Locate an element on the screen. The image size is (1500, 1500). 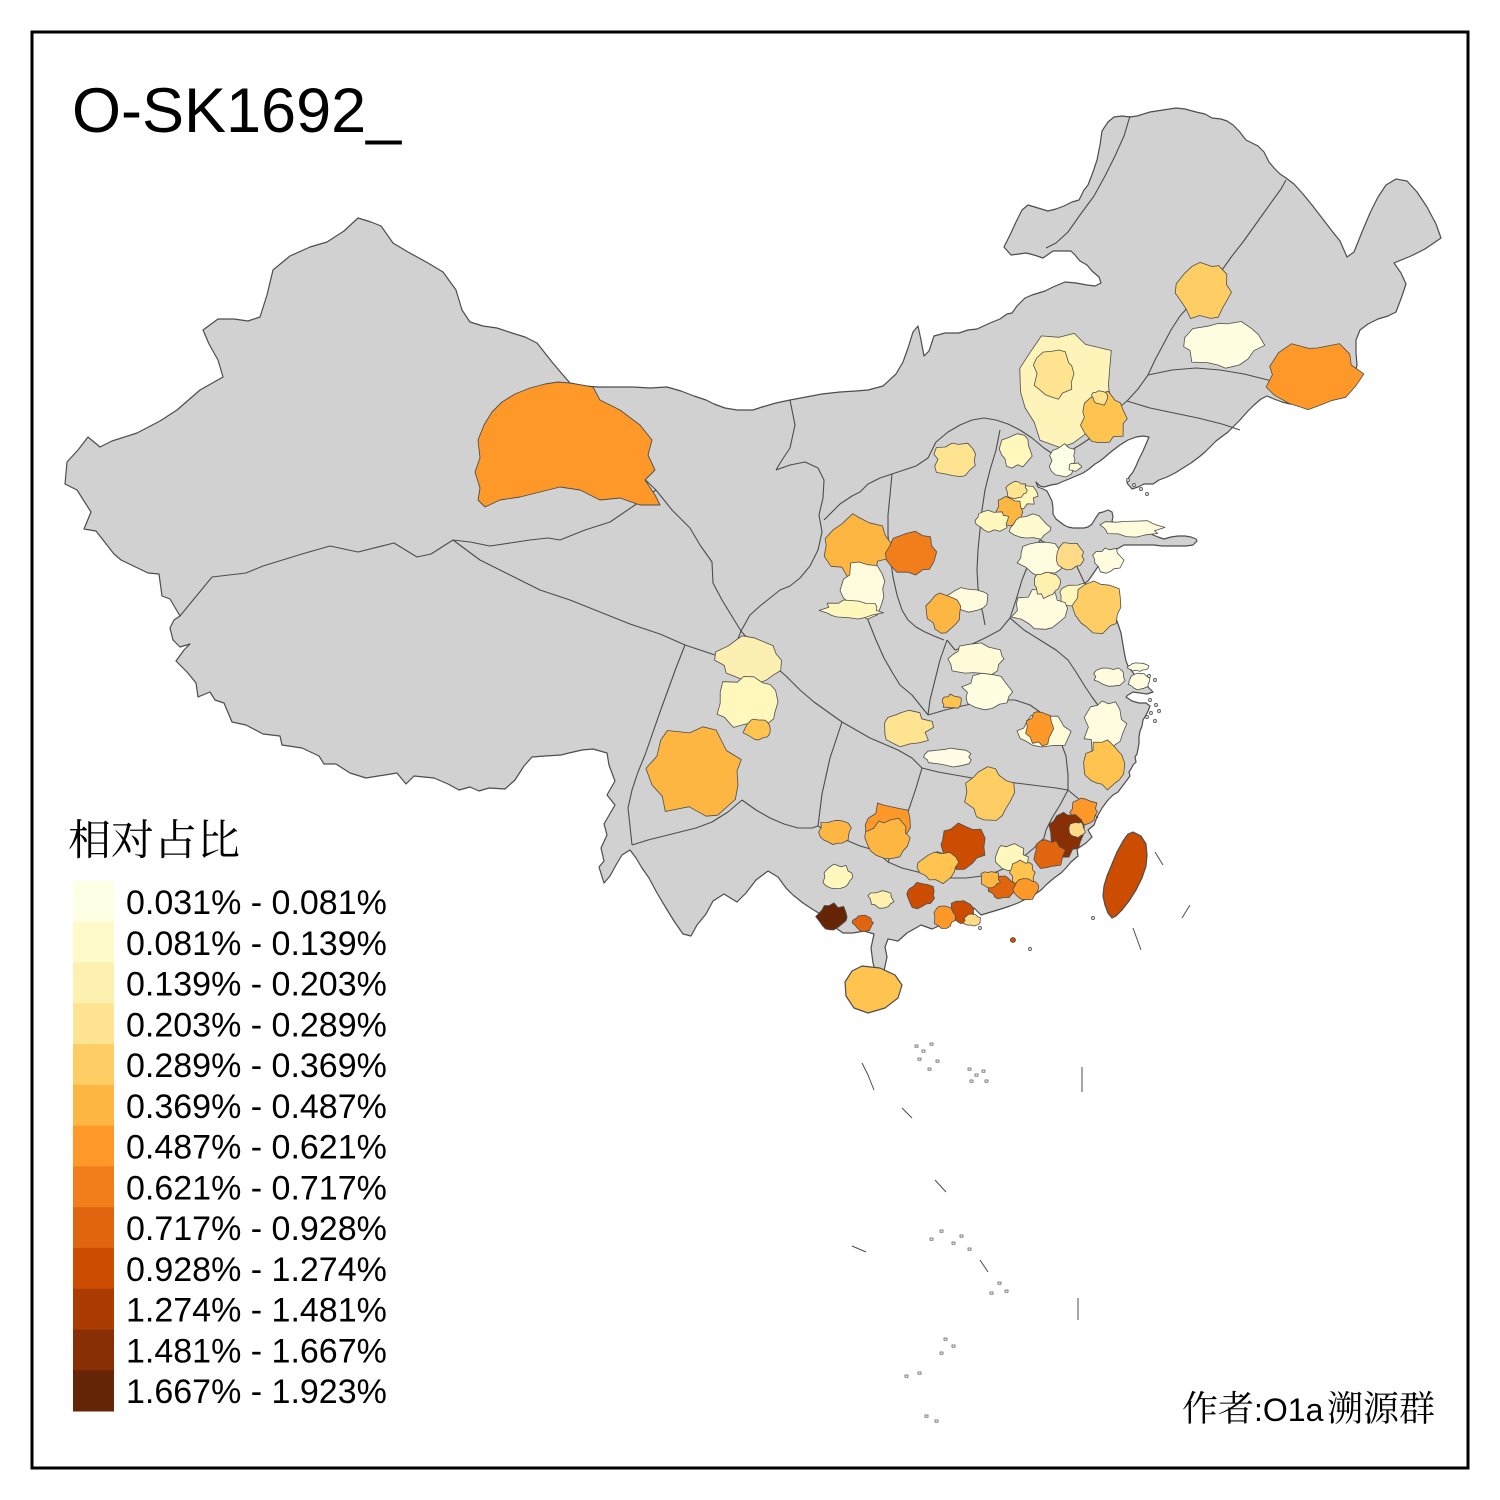
svg-text: 1.274% - 1.481% is located at coordinates (256, 1311).